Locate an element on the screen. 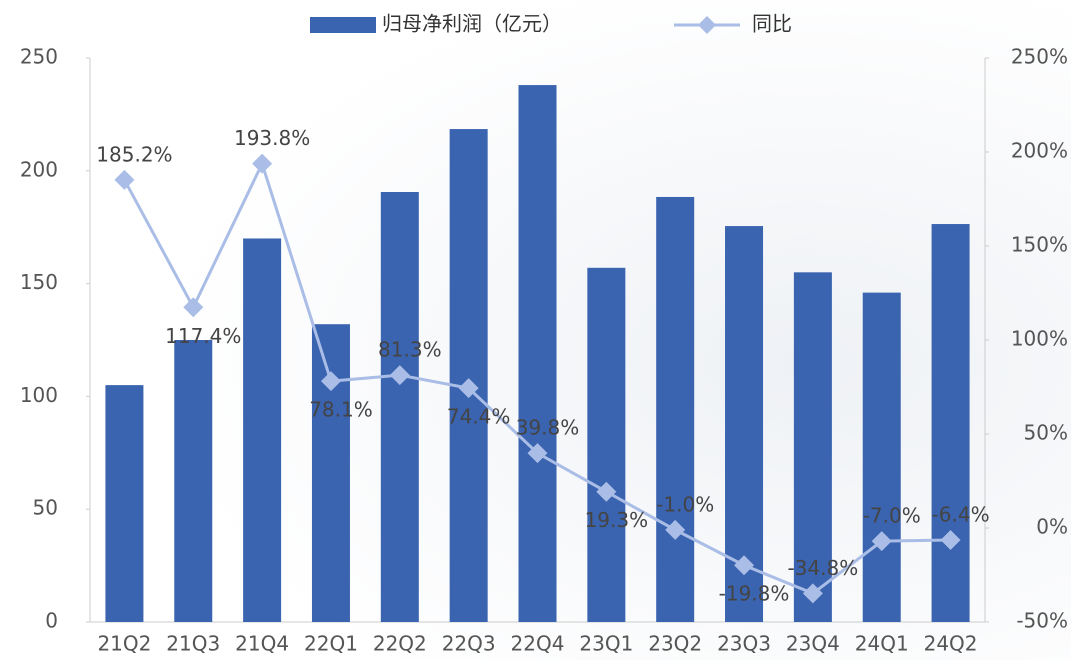  data-label: 78.1% is located at coordinates (341, 410).